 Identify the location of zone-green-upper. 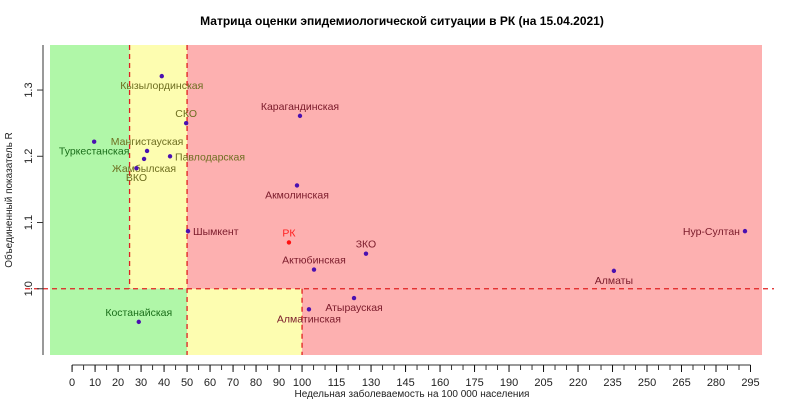
(90, 167).